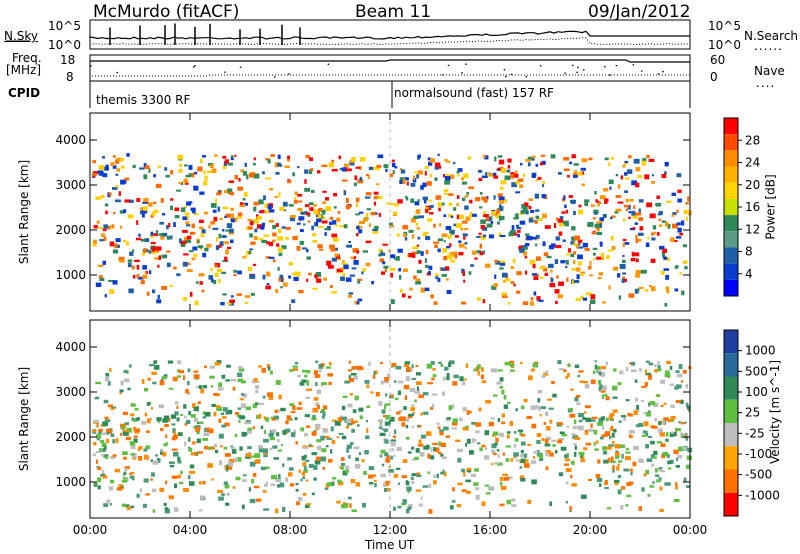  I want to click on xaxis-label: Time UT, so click(390, 545).